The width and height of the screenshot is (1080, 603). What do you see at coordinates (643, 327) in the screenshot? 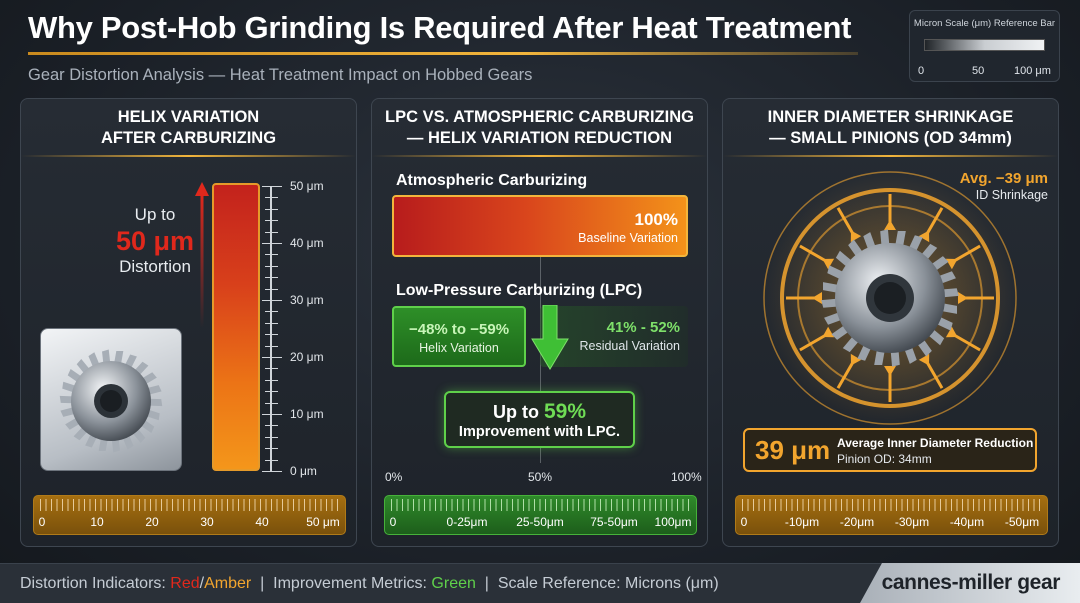
I see `residual-value: 41% - 52%` at bounding box center [643, 327].